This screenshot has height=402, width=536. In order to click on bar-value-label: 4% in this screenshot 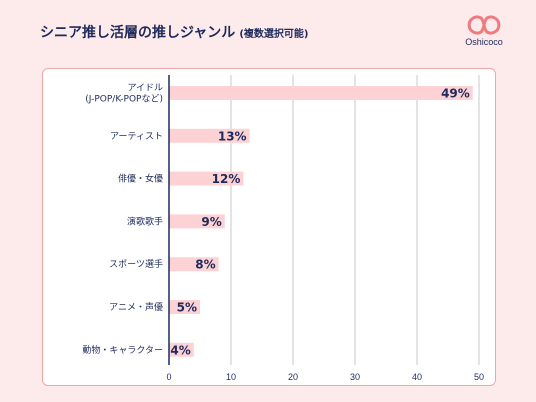, I will do `click(180, 350)`.